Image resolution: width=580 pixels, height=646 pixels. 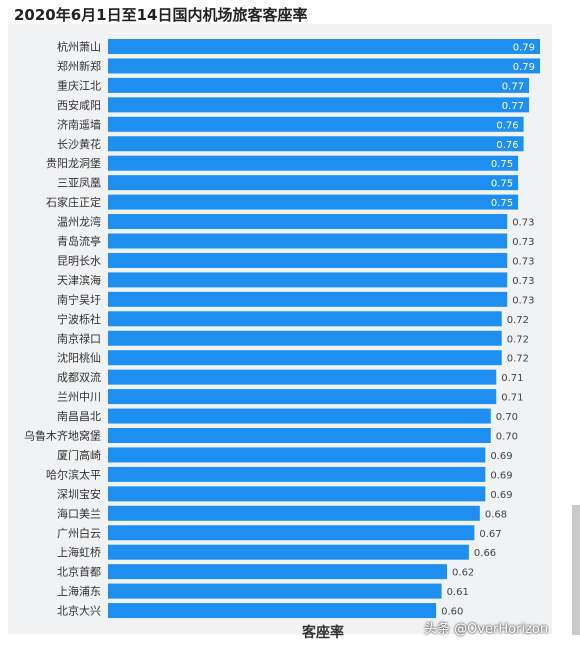 I want to click on category-label: 南京禄口, so click(x=79, y=338).